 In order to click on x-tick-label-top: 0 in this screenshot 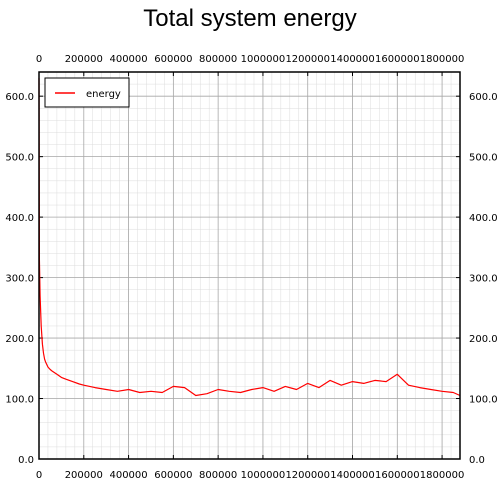, I will do `click(39, 59)`.